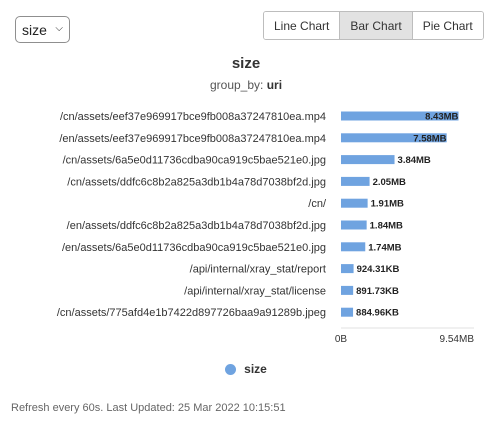 The image size is (492, 431). What do you see at coordinates (258, 270) in the screenshot?
I see `category-label: /api/internal/xray_stat/report` at bounding box center [258, 270].